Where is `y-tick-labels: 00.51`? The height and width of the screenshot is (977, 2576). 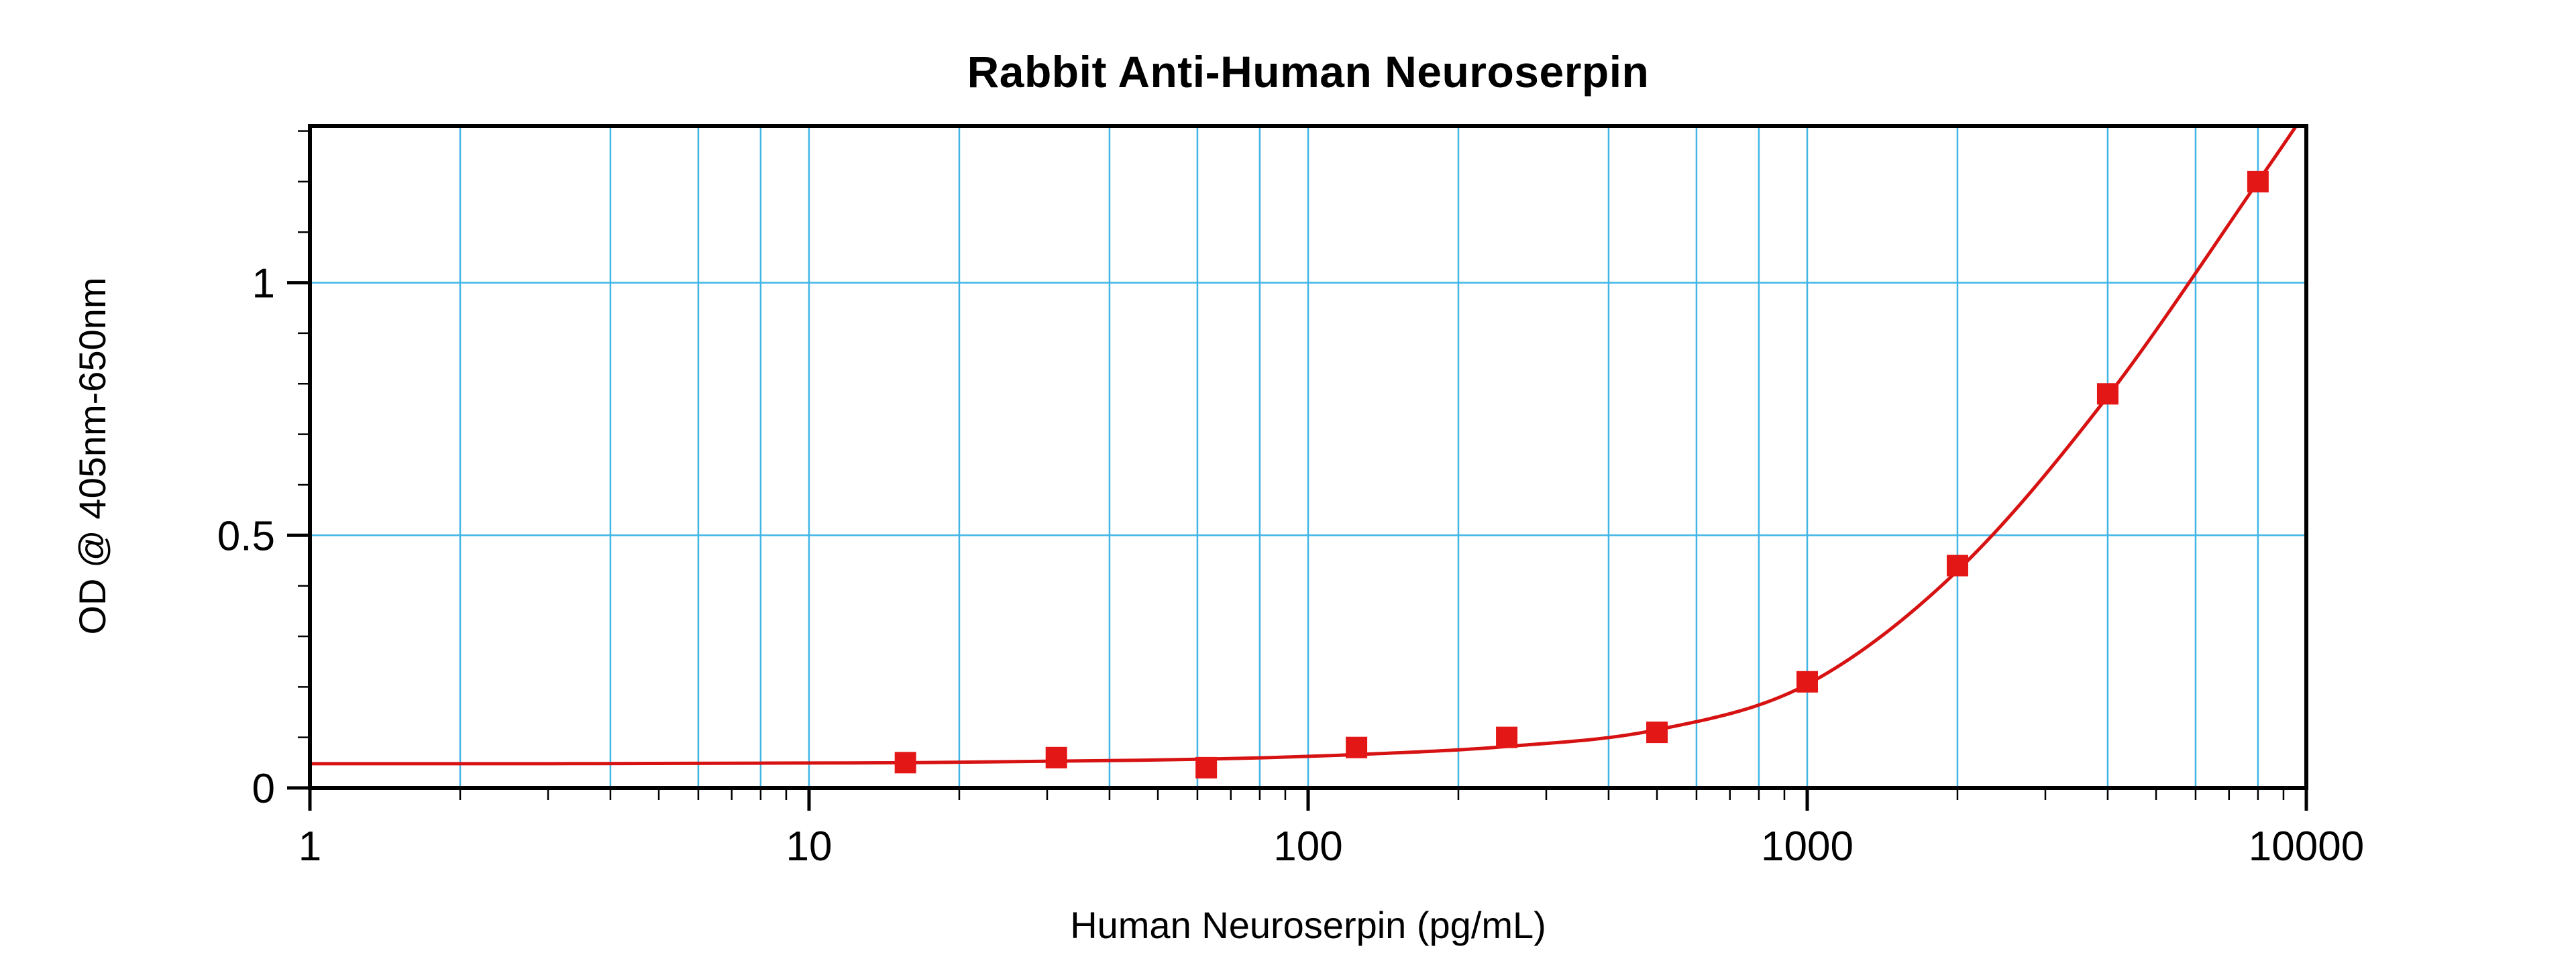
y-tick-labels: 00.51 is located at coordinates (246, 536).